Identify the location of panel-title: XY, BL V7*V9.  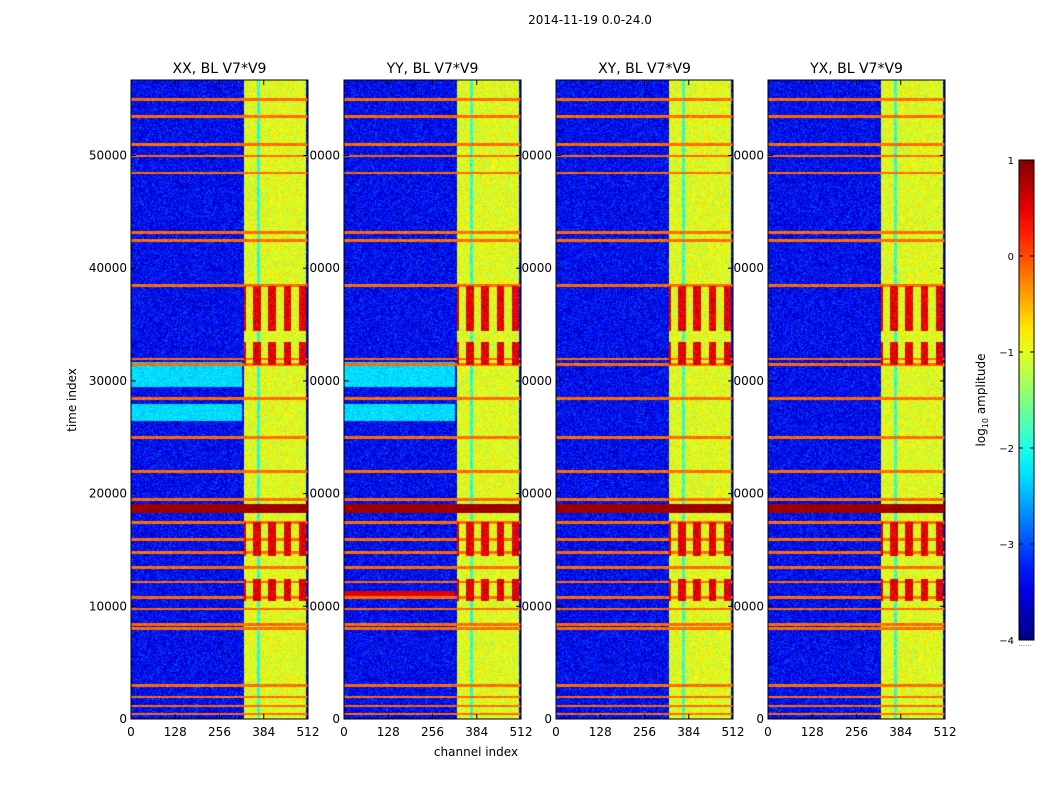
(644, 69).